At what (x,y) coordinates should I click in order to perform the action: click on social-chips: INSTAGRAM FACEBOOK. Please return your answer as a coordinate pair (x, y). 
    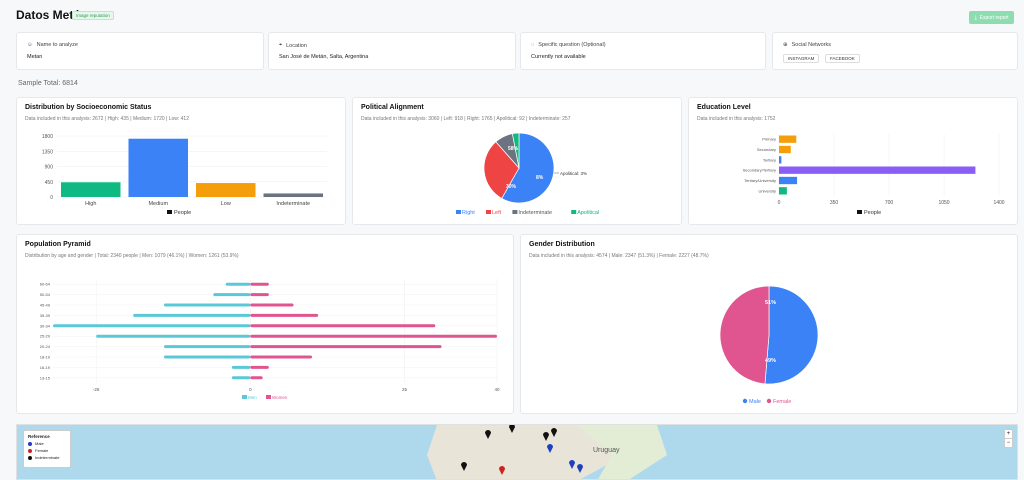
    Looking at the image, I should click on (823, 58).